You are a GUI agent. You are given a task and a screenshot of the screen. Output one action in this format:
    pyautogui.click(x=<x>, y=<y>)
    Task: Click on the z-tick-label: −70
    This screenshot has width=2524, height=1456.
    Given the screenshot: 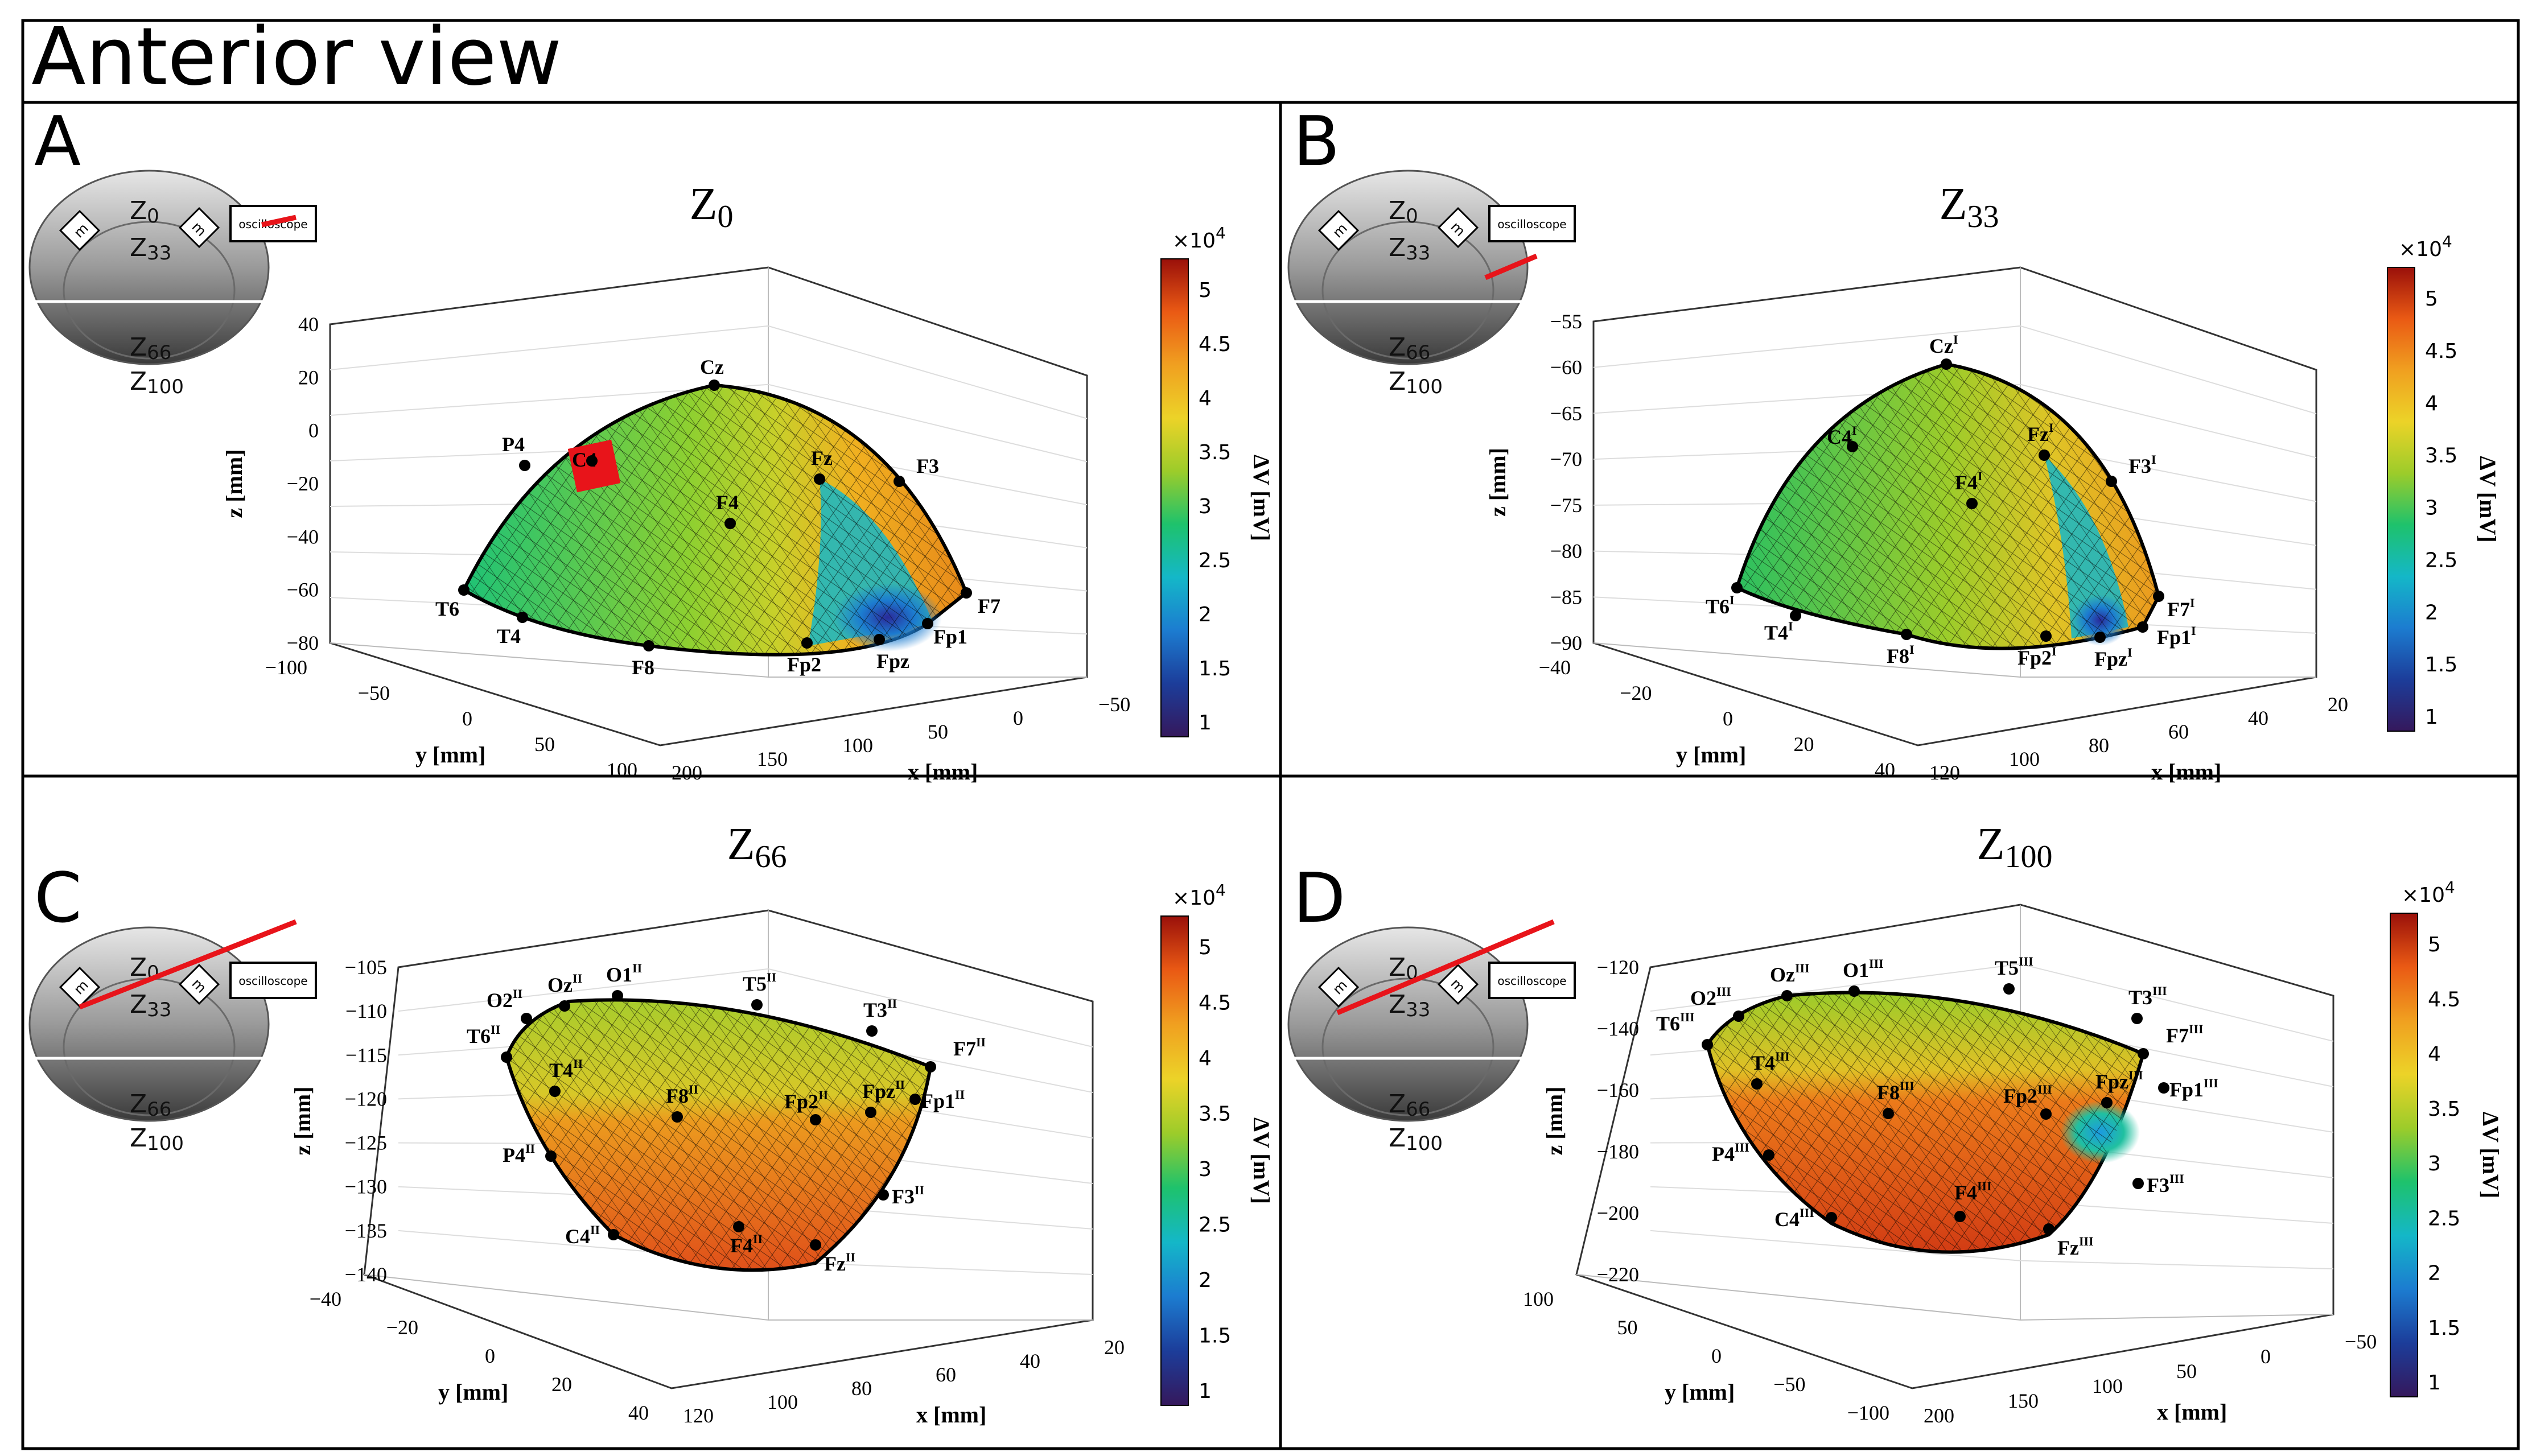 What is the action you would take?
    pyautogui.click(x=1566, y=459)
    